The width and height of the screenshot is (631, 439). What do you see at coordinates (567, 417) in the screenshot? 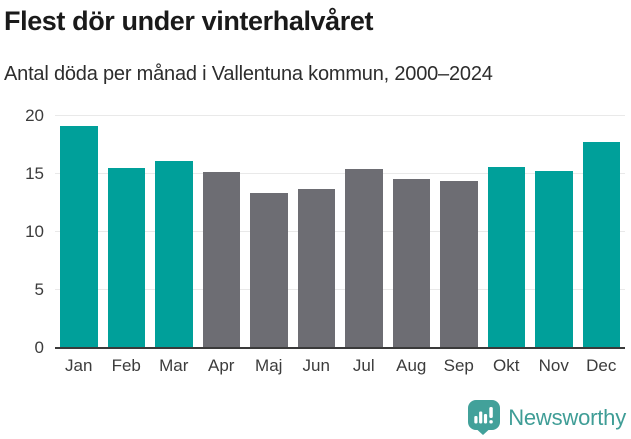
I see `brand-name: Newsworthy` at bounding box center [567, 417].